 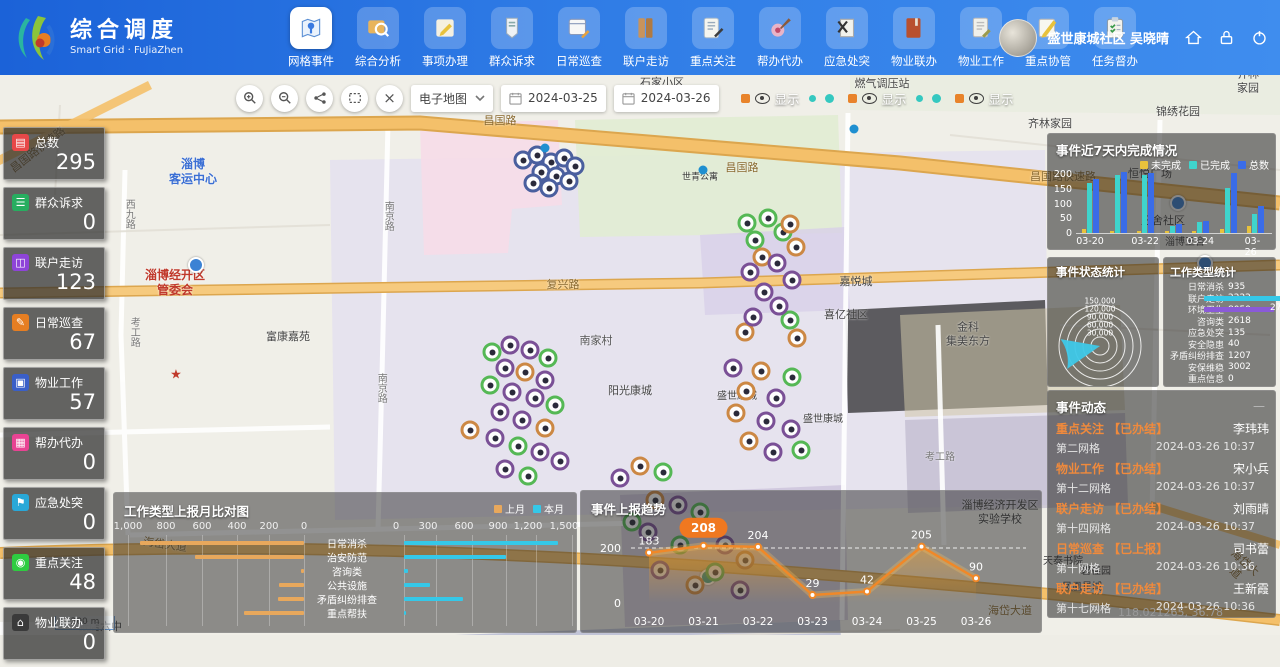 What do you see at coordinates (54, 153) in the screenshot?
I see `stat-card-总数: ▤ 总数 295` at bounding box center [54, 153].